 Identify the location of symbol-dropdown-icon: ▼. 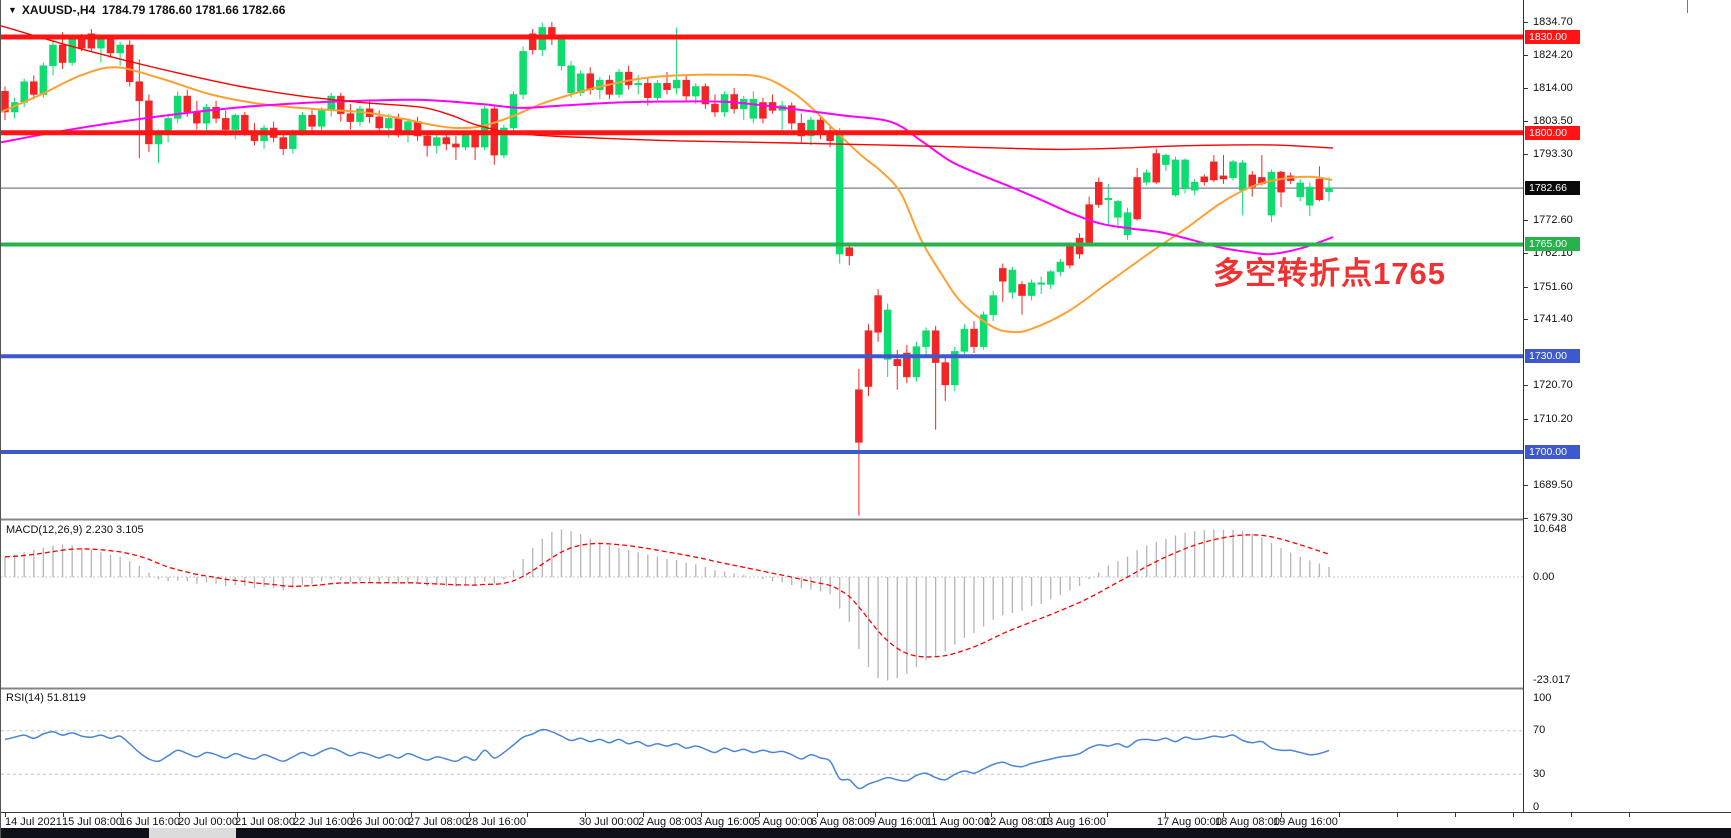
(12, 10).